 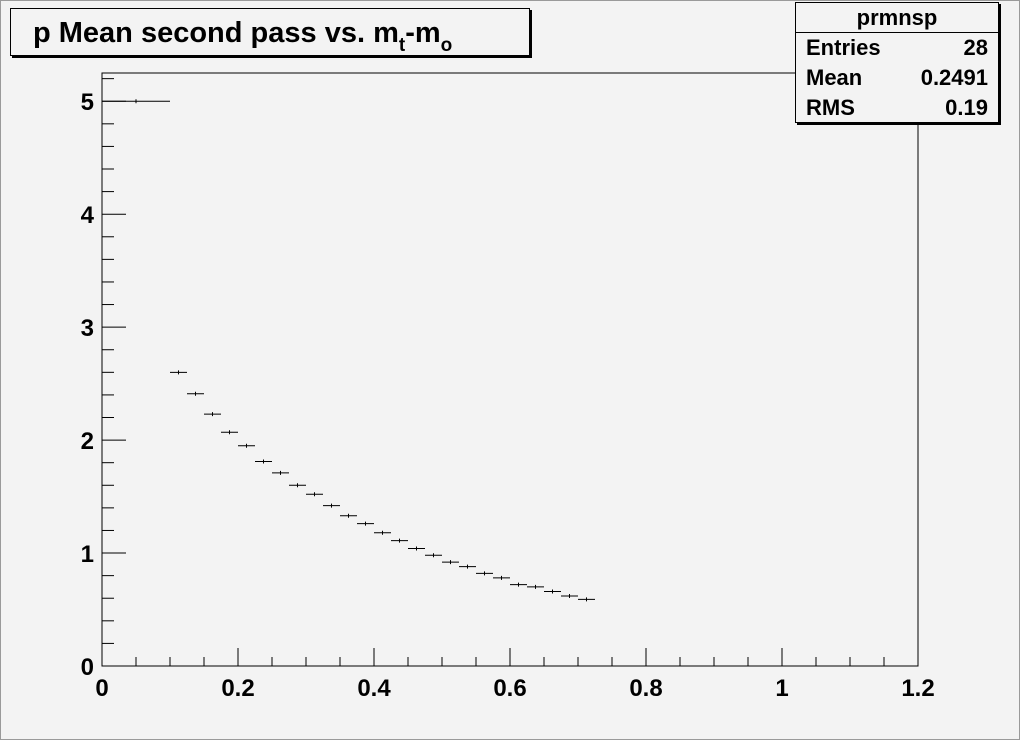 What do you see at coordinates (917, 688) in the screenshot?
I see `x-tick-label: 1.2` at bounding box center [917, 688].